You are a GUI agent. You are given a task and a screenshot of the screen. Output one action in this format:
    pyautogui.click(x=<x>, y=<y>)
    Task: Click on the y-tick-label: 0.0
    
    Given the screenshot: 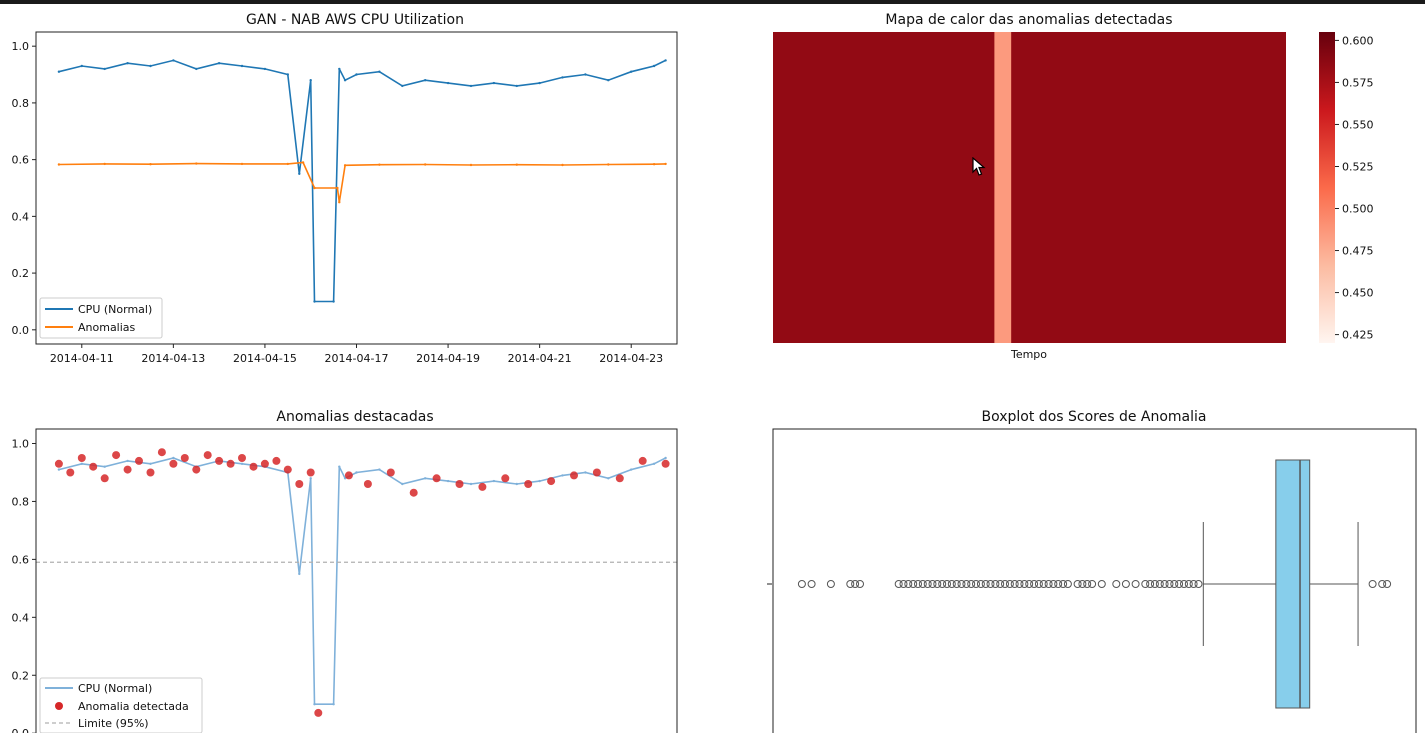 What is the action you would take?
    pyautogui.click(x=21, y=730)
    